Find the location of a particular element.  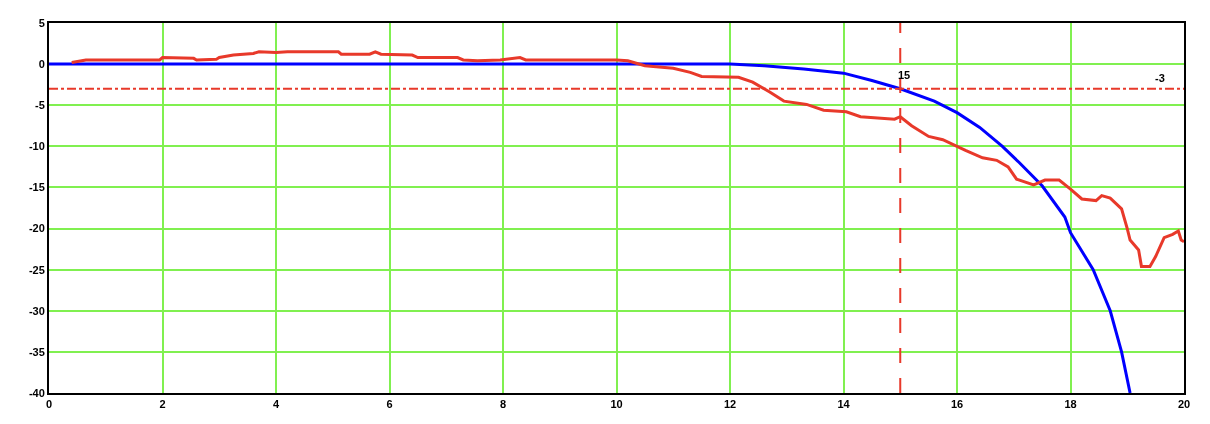

y-tick-label: 0 is located at coordinates (41, 63).